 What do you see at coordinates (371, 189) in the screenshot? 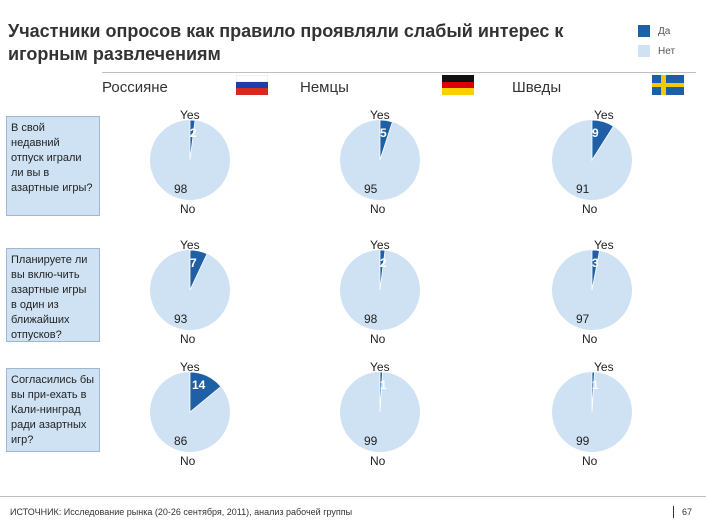
I see `no-value-r1-c2: 95` at bounding box center [371, 189].